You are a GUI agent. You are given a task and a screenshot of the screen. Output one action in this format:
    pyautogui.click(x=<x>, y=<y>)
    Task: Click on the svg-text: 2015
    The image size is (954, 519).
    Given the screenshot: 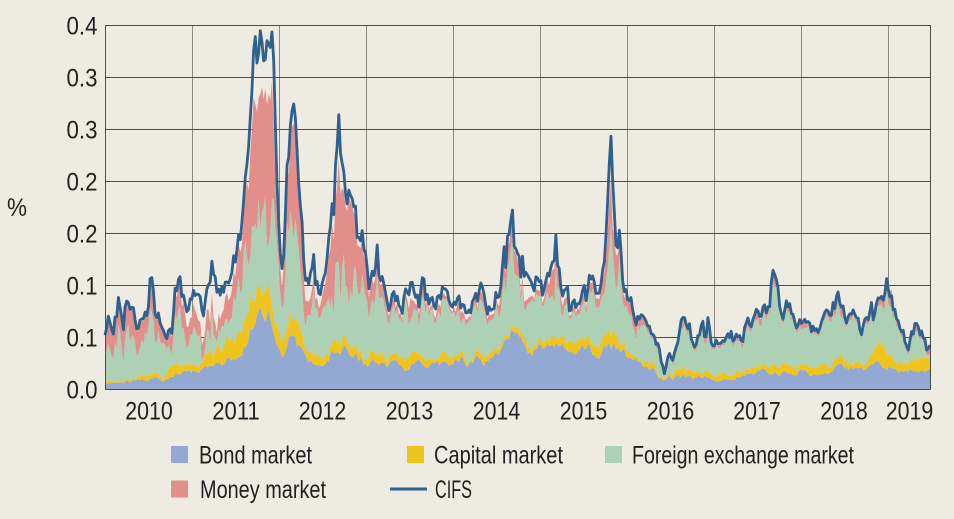 What is the action you would take?
    pyautogui.click(x=584, y=412)
    